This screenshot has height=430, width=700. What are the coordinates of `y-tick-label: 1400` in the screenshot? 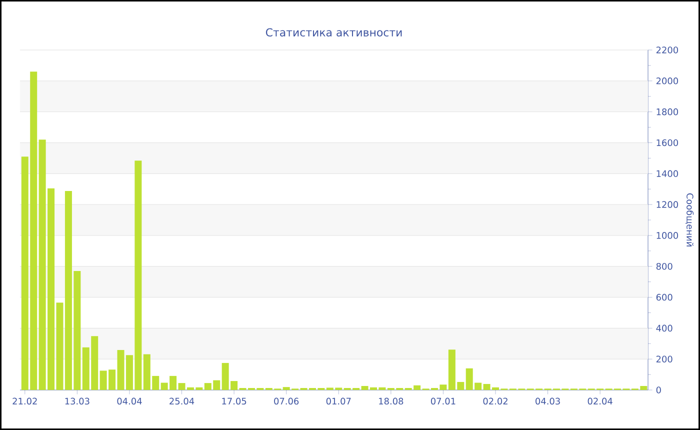 It's located at (667, 174).